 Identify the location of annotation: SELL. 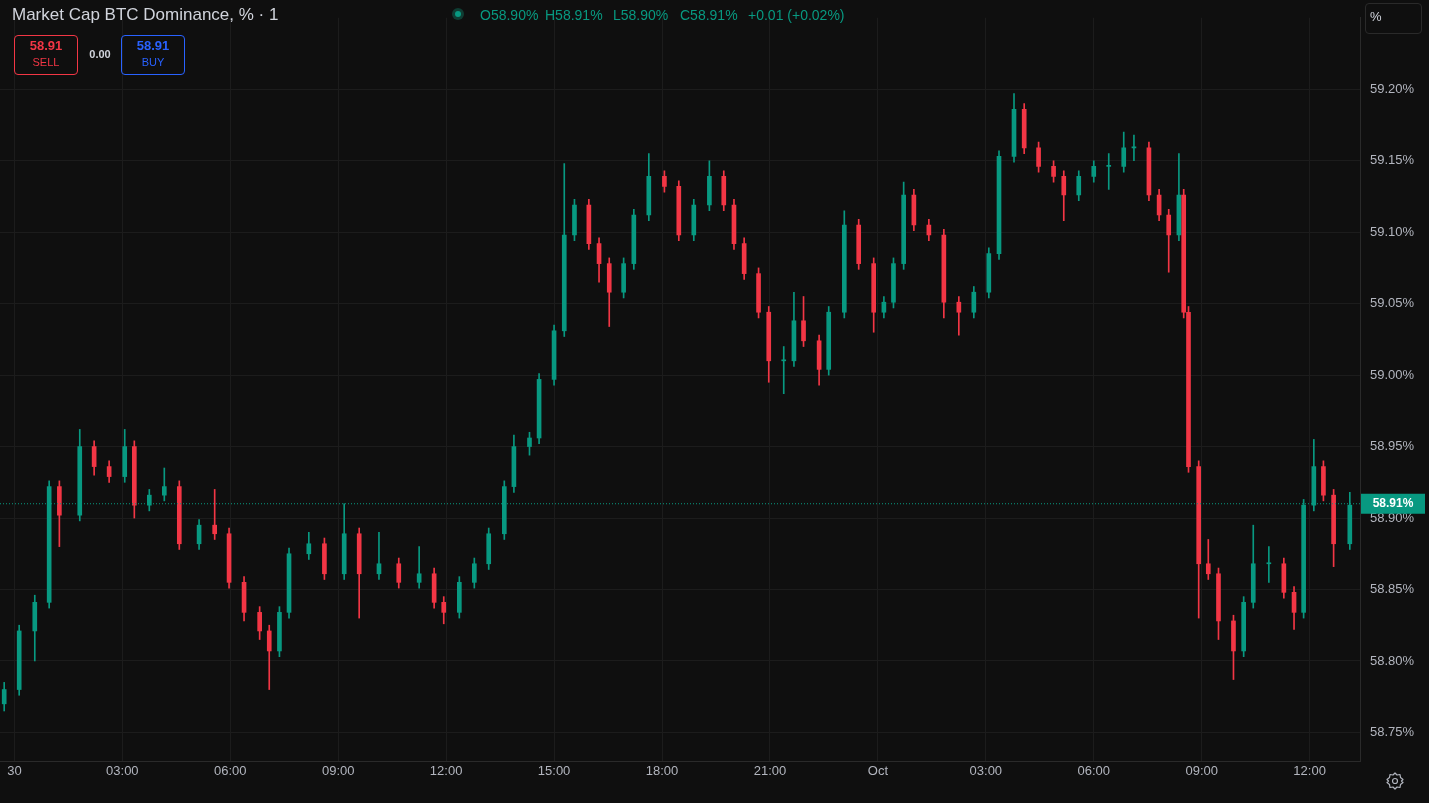
(46, 62).